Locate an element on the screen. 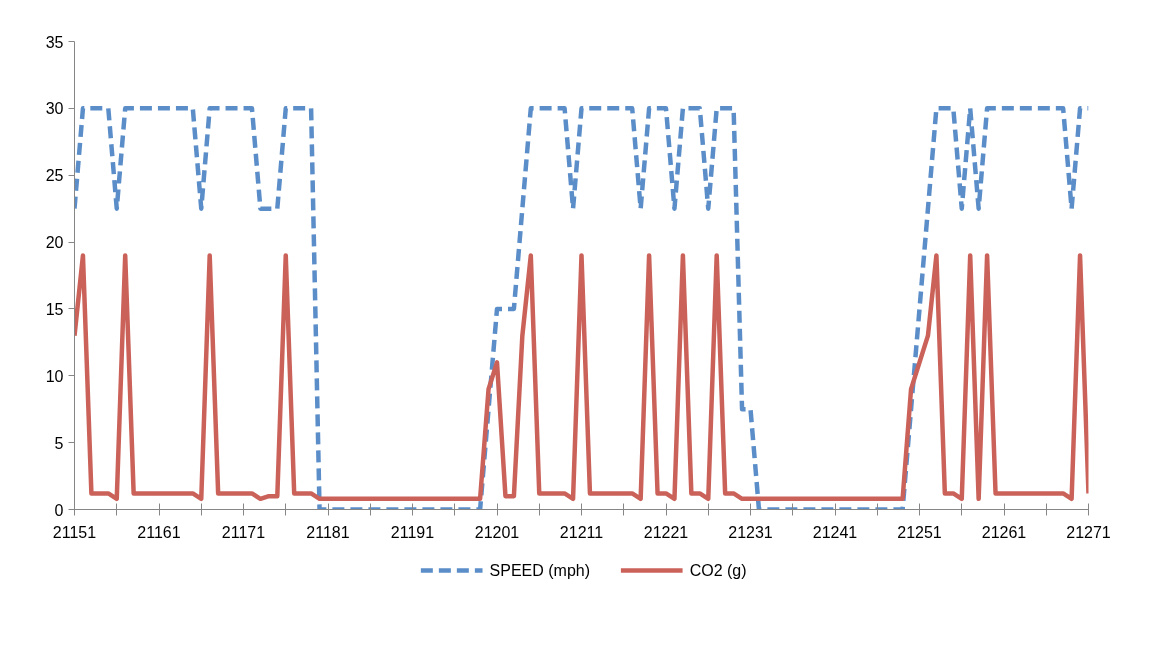 The width and height of the screenshot is (1154, 649). x-tick-label: 21201 is located at coordinates (497, 532).